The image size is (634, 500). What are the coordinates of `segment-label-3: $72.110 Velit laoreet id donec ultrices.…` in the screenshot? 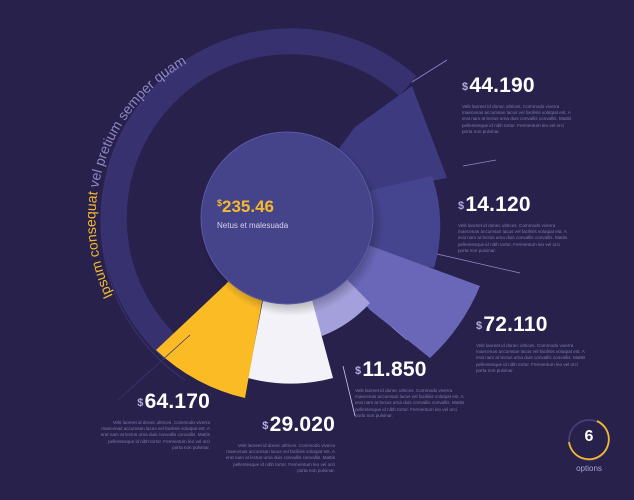 It's located at (532, 343).